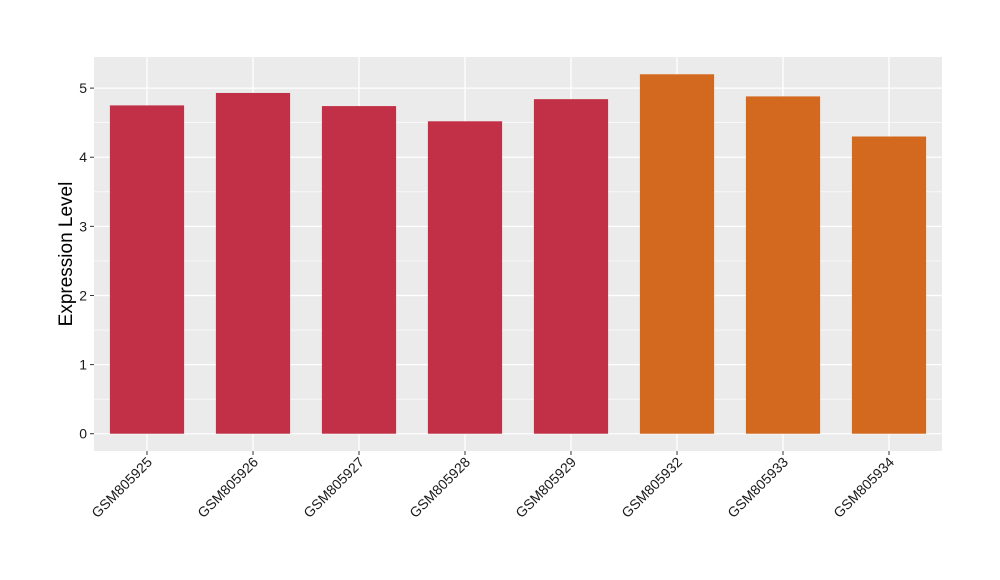  What do you see at coordinates (465, 277) in the screenshot?
I see `bar-GSM805928` at bounding box center [465, 277].